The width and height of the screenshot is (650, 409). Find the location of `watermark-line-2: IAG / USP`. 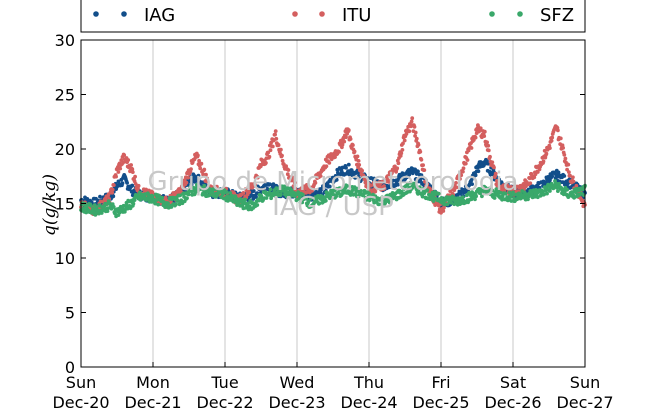

watermark-line-2: IAG / USP is located at coordinates (333, 207).